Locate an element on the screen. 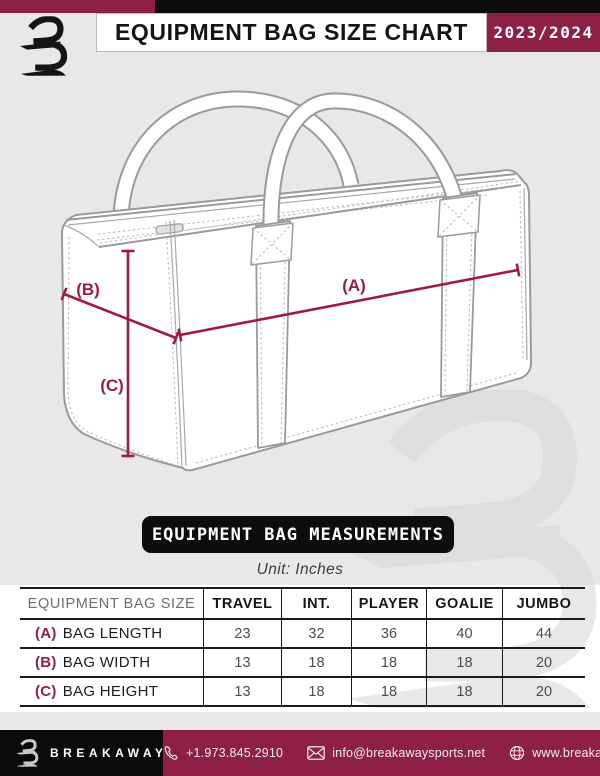 This screenshot has width=600, height=776. row-key: (A) is located at coordinates (46, 633).